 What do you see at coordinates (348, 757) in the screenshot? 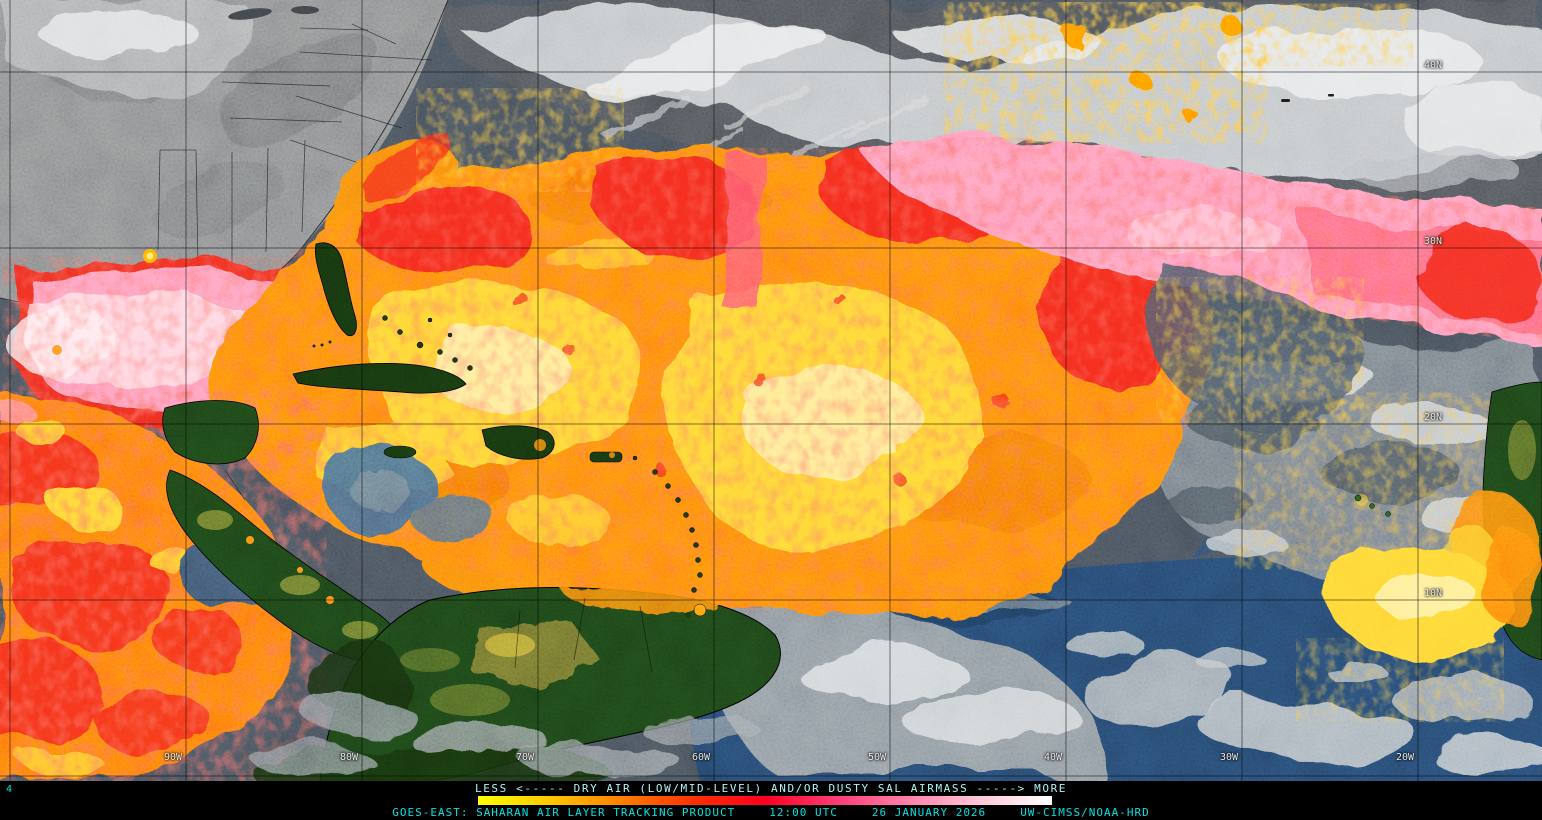
I see `lon-label-80w: 80W` at bounding box center [348, 757].